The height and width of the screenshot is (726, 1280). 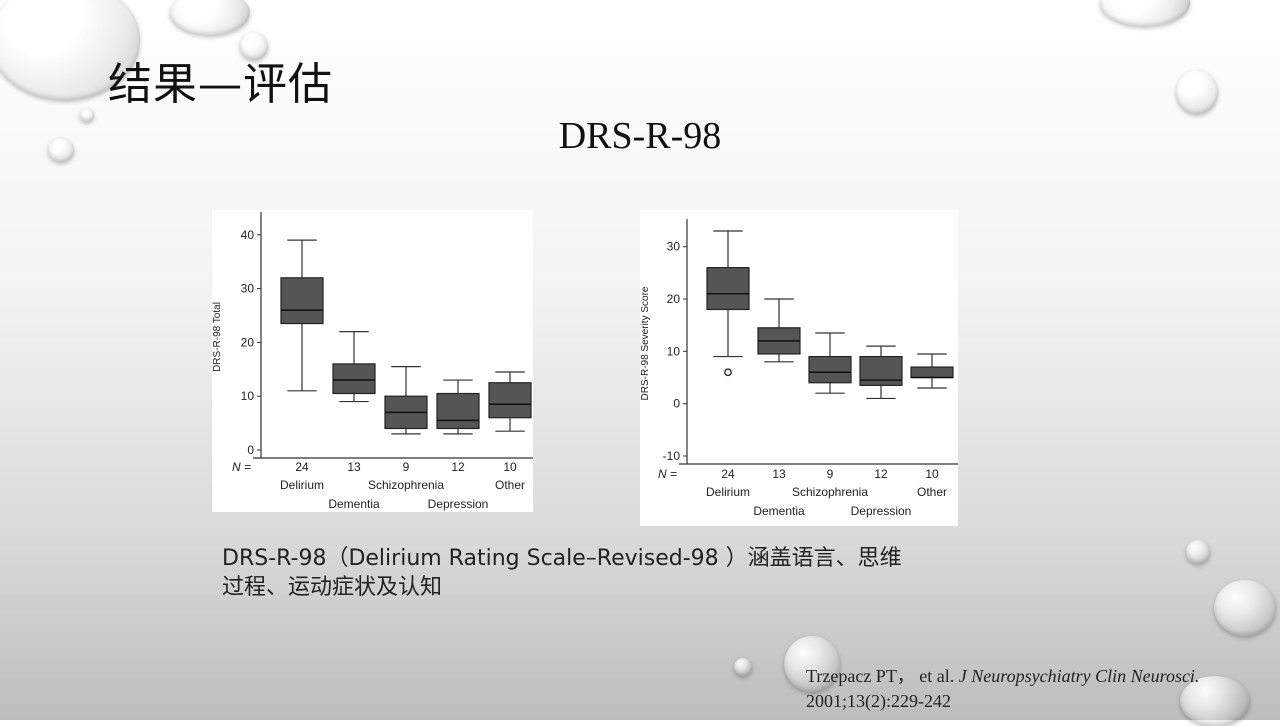 What do you see at coordinates (332, 587) in the screenshot?
I see `caption-line-2: 过程、运动症状及认知` at bounding box center [332, 587].